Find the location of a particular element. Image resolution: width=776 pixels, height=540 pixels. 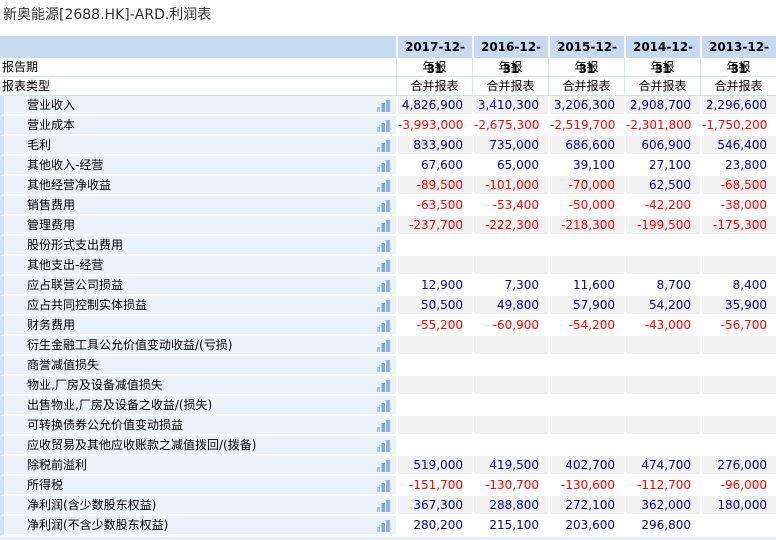

value-cell: -63,500 is located at coordinates (434, 206).